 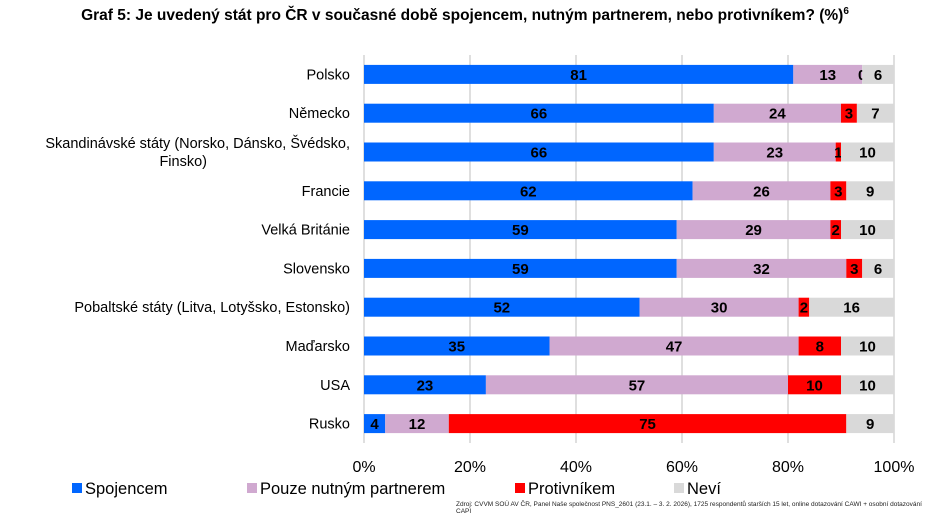 I want to click on category-label: Slovensko, so click(x=316, y=269).